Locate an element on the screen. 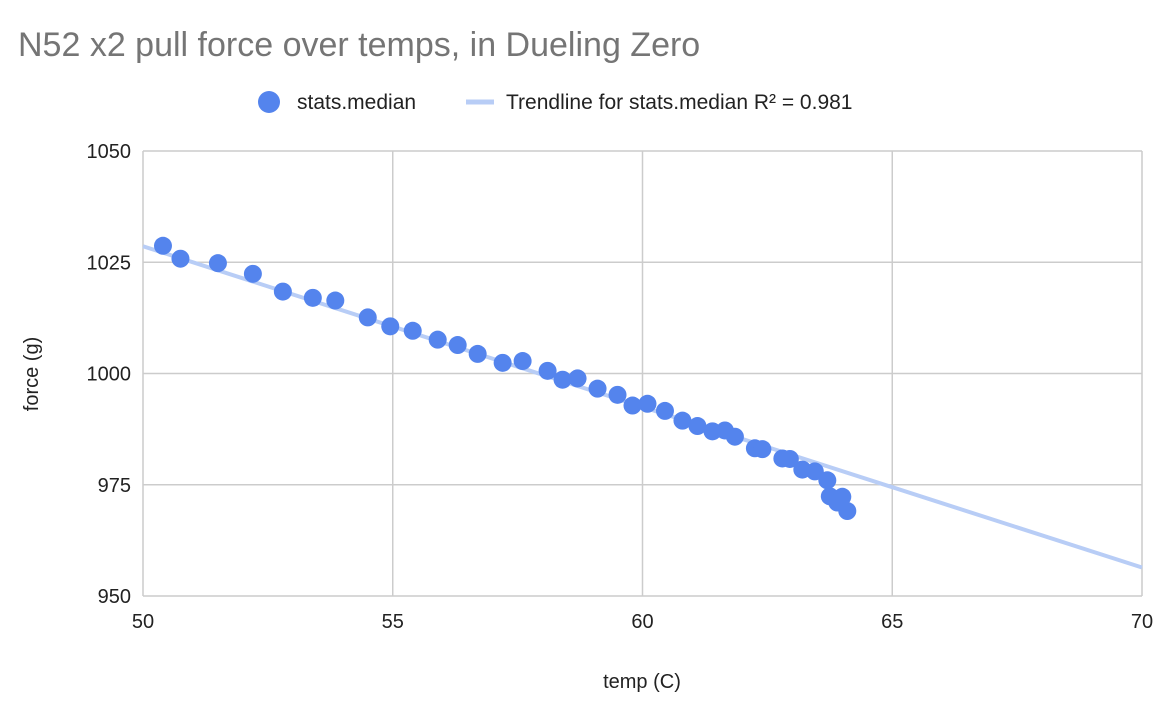 This screenshot has width=1166, height=711. x-tick-label: 65 is located at coordinates (892, 622).